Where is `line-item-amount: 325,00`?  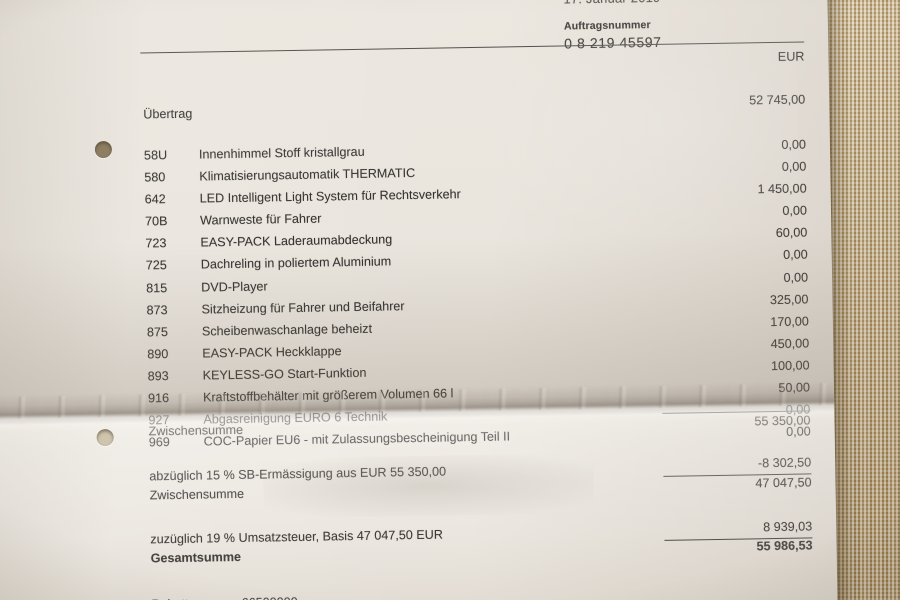 line-item-amount: 325,00 is located at coordinates (789, 299).